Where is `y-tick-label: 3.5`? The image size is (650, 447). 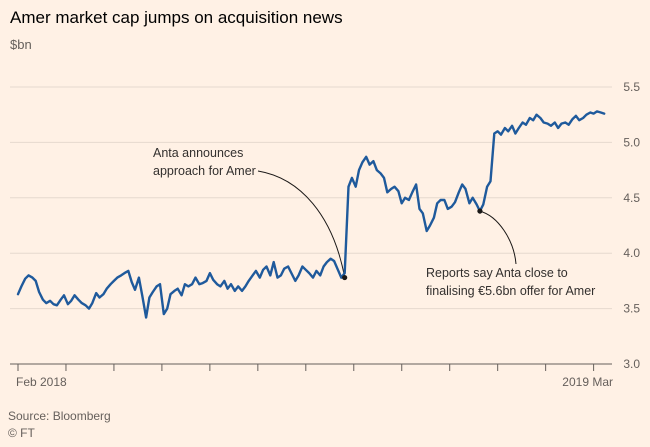 y-tick-label: 3.5 is located at coordinates (631, 309).